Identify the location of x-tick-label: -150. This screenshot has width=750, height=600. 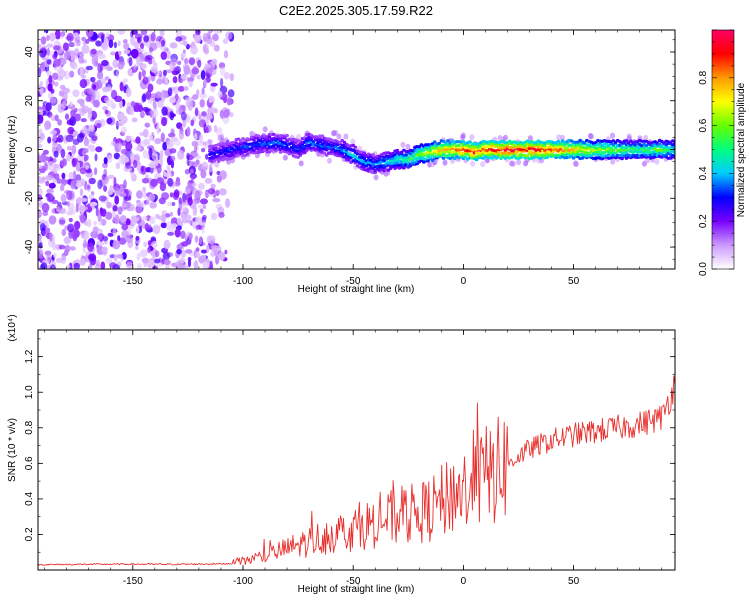
(133, 281).